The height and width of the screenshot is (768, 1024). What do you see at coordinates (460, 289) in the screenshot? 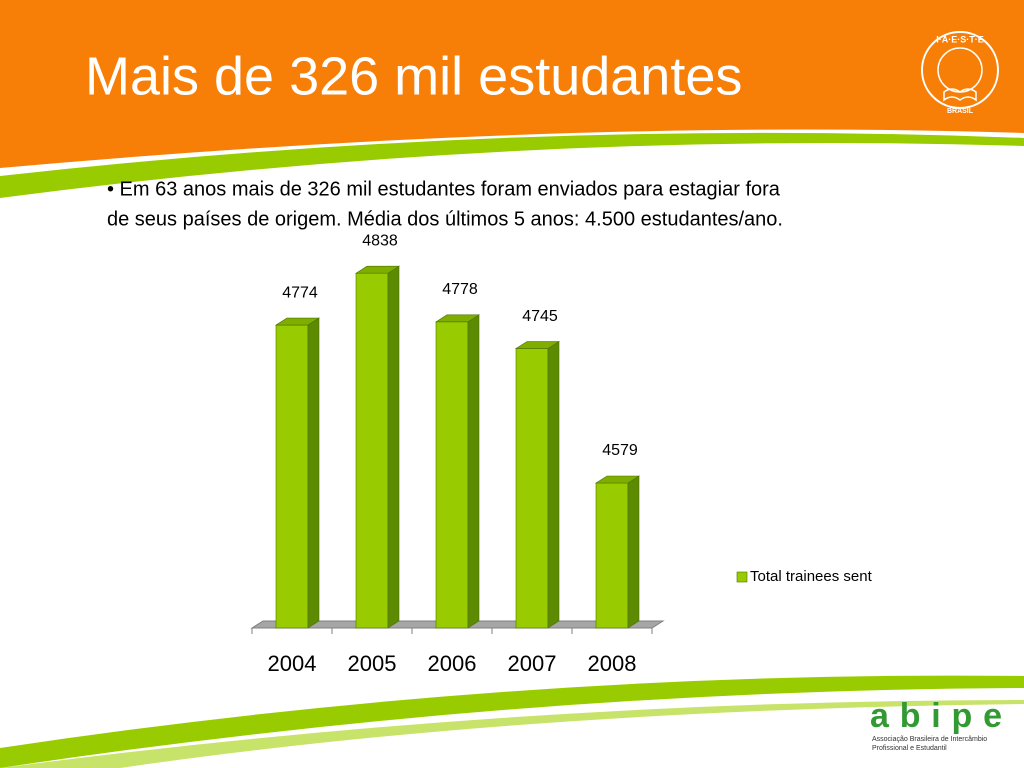
I see `value-label: 4778` at bounding box center [460, 289].